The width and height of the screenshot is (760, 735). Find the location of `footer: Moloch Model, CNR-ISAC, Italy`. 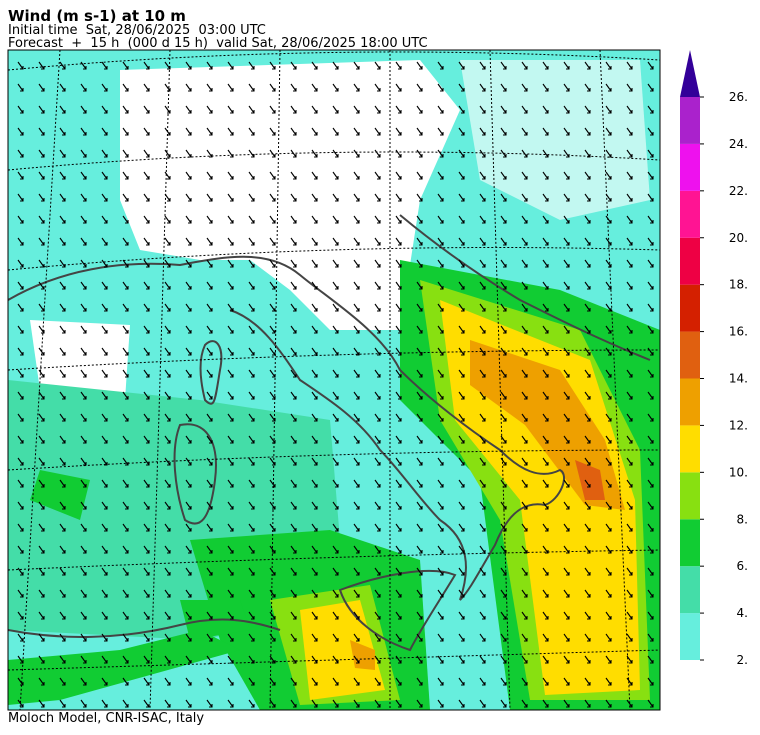

footer: Moloch Model, CNR-ISAC, Italy is located at coordinates (106, 718).